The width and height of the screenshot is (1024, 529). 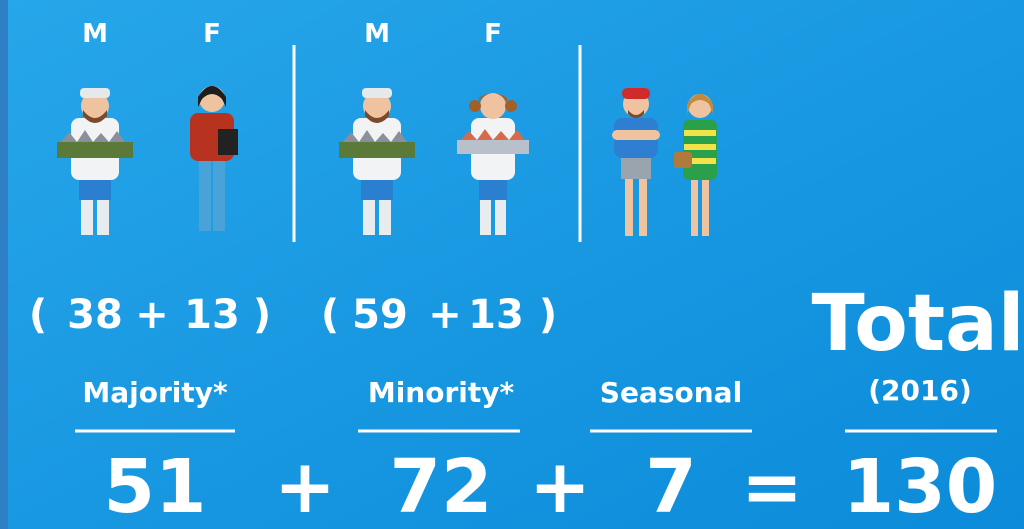 I want to click on group-count: 7, so click(x=671, y=486).